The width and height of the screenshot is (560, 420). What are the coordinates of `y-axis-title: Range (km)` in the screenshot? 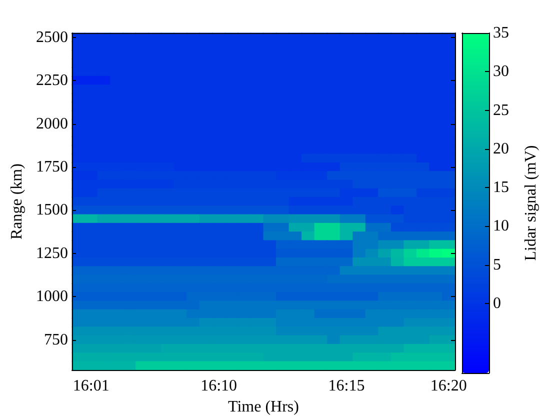 It's located at (17, 202).